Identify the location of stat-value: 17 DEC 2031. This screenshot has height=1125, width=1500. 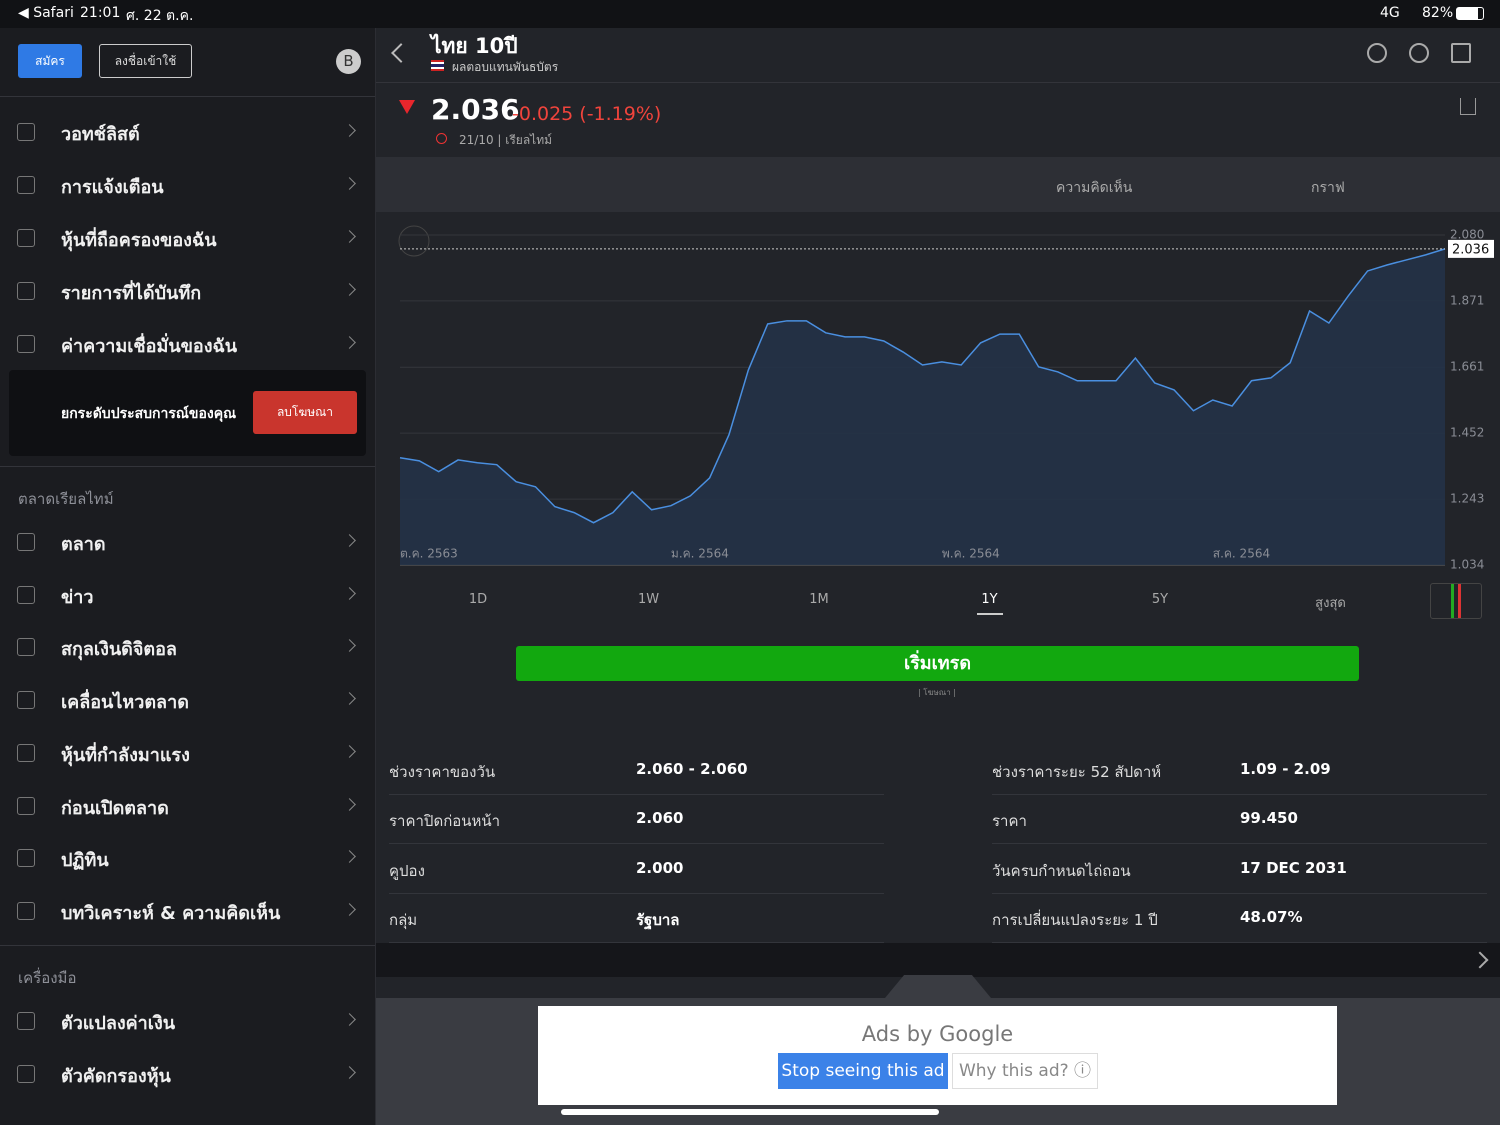
(1293, 867).